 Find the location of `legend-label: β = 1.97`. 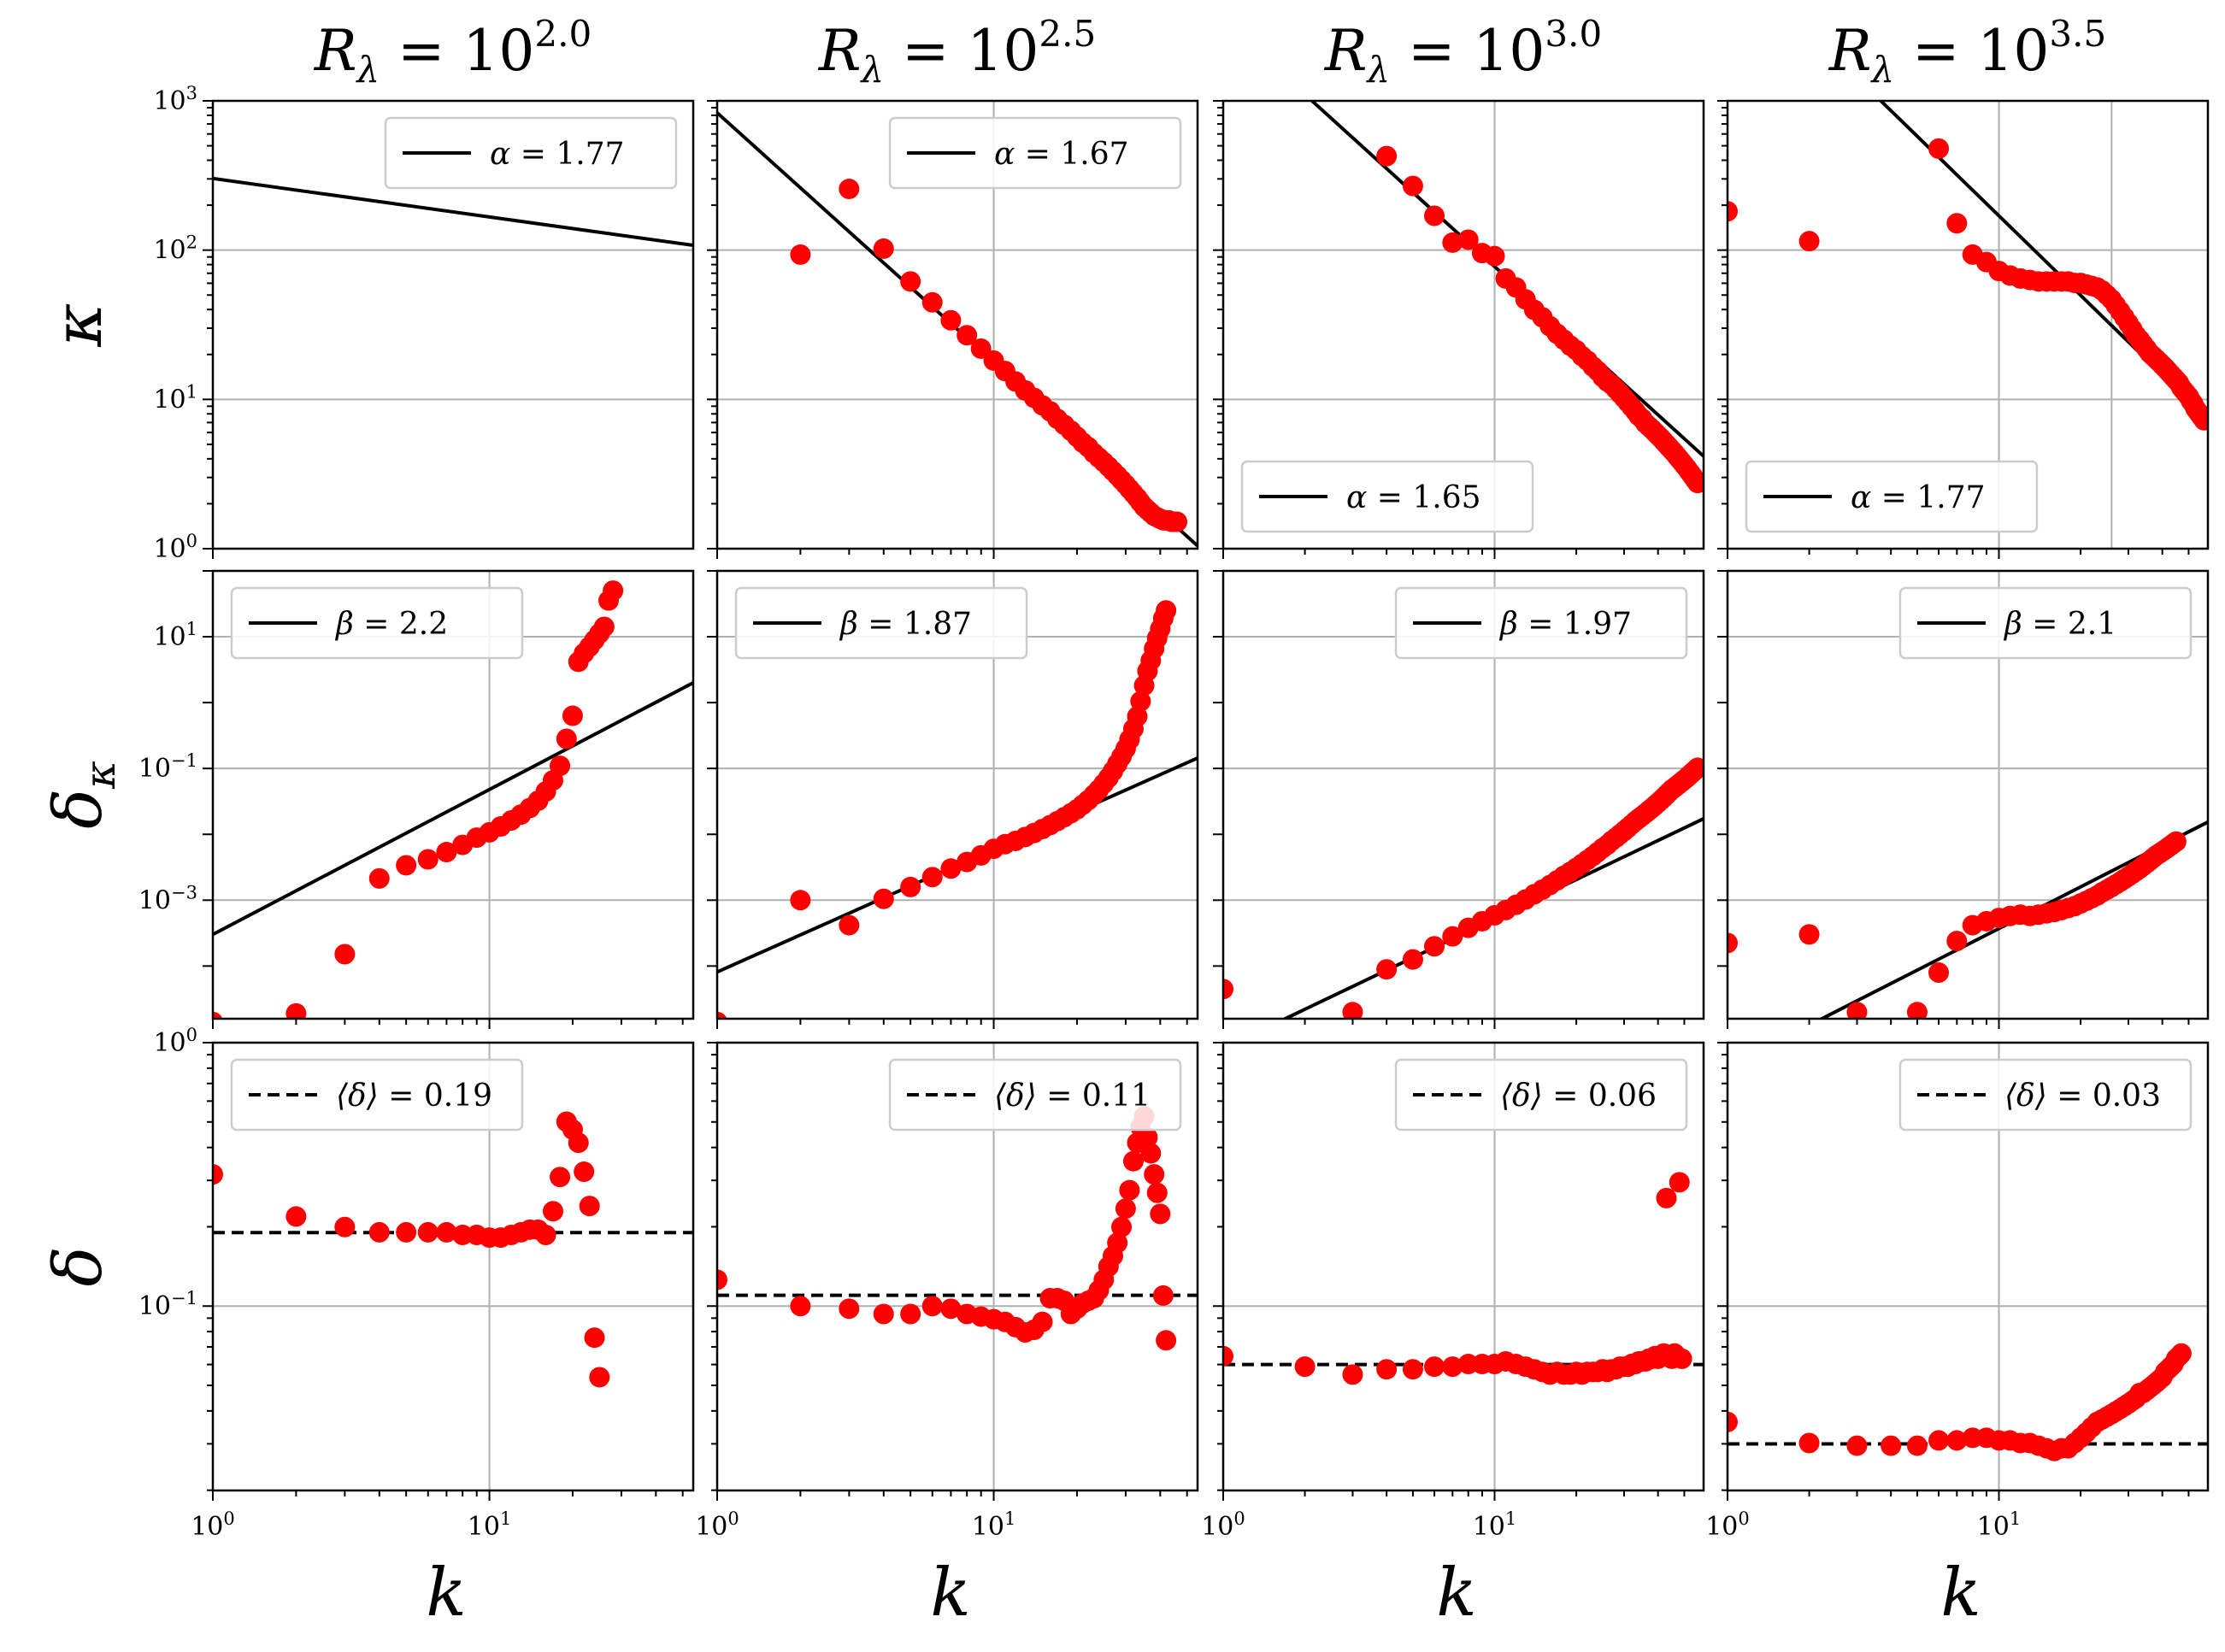

legend-label: β = 1.97 is located at coordinates (1565, 624).